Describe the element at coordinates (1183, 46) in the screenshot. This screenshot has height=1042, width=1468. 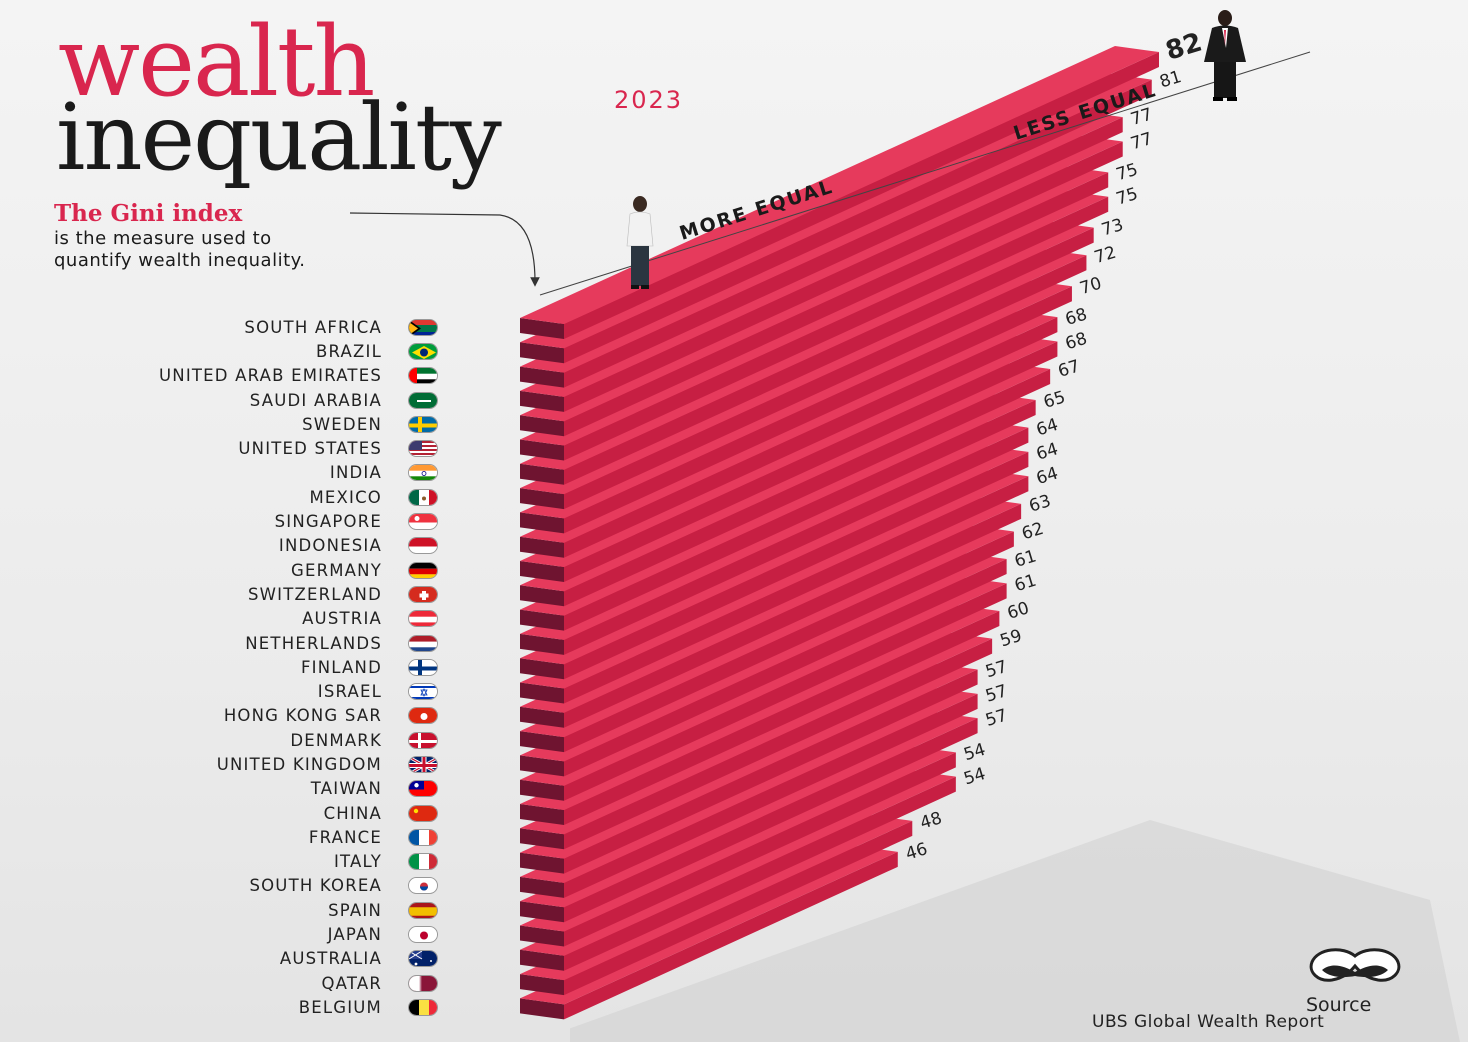
I see `bar-value-label: 82` at that location.